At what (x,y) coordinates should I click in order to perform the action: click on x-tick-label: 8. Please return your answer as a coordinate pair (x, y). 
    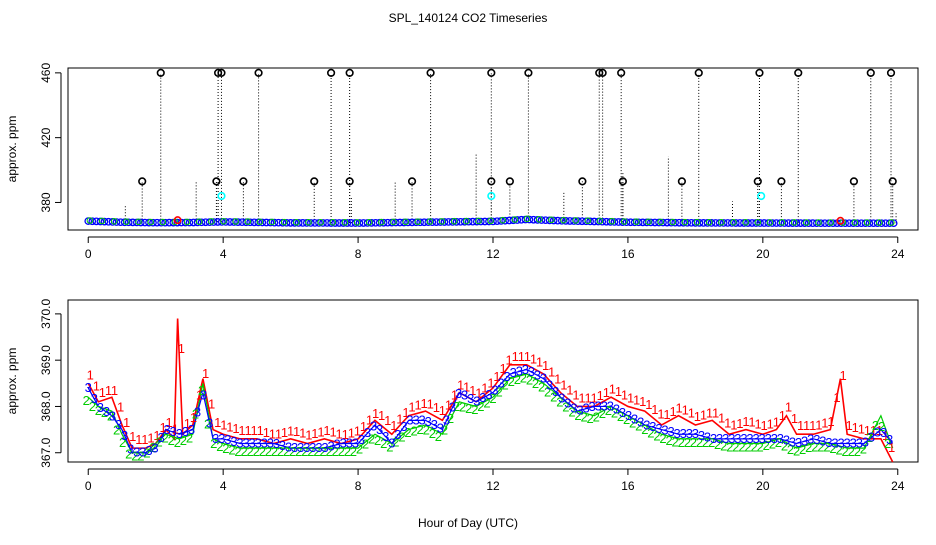
    Looking at the image, I should click on (358, 254).